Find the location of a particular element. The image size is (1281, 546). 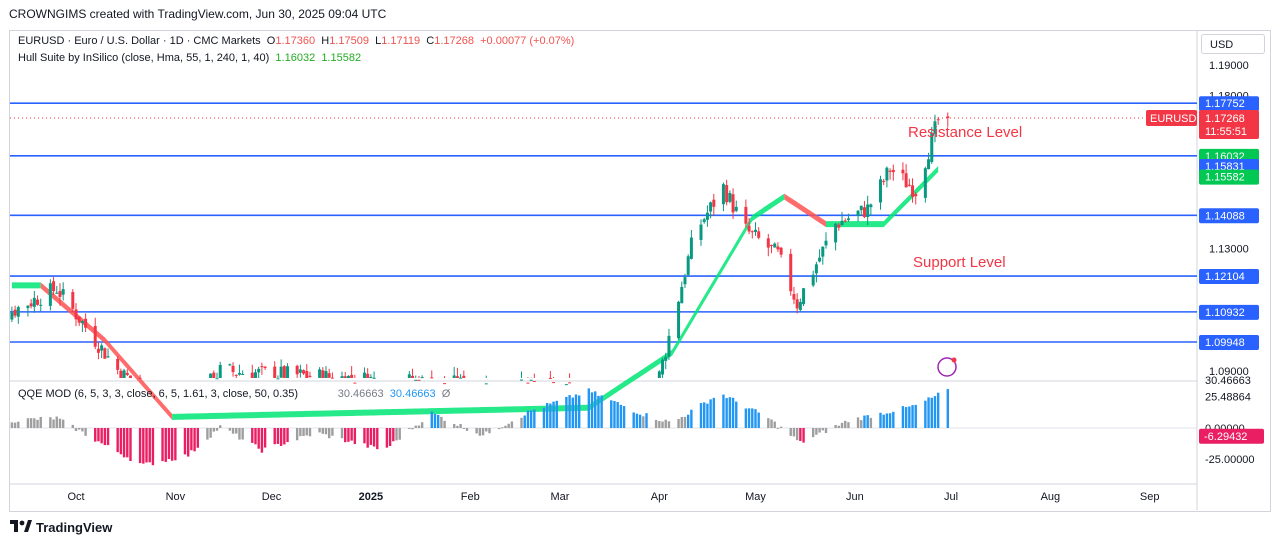

qqe-axis-tick-partial: 30.46663 is located at coordinates (1228, 381).